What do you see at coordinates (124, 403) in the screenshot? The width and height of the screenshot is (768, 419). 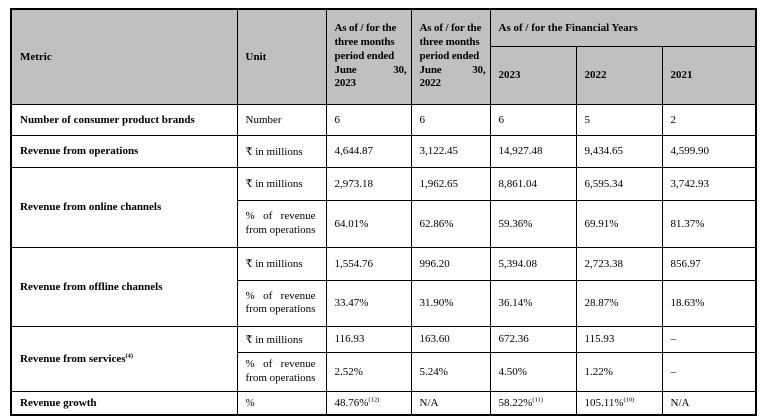 I see `metric-cell: Revenue growth` at bounding box center [124, 403].